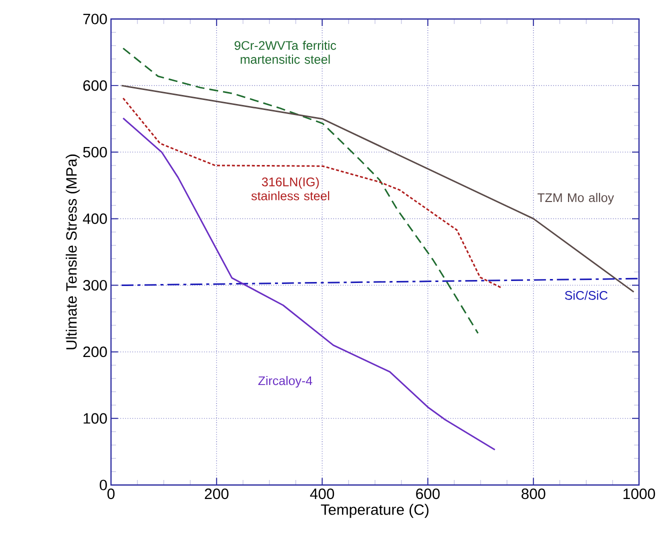  Describe the element at coordinates (95, 418) in the screenshot. I see `y-tick-label: 100` at that location.